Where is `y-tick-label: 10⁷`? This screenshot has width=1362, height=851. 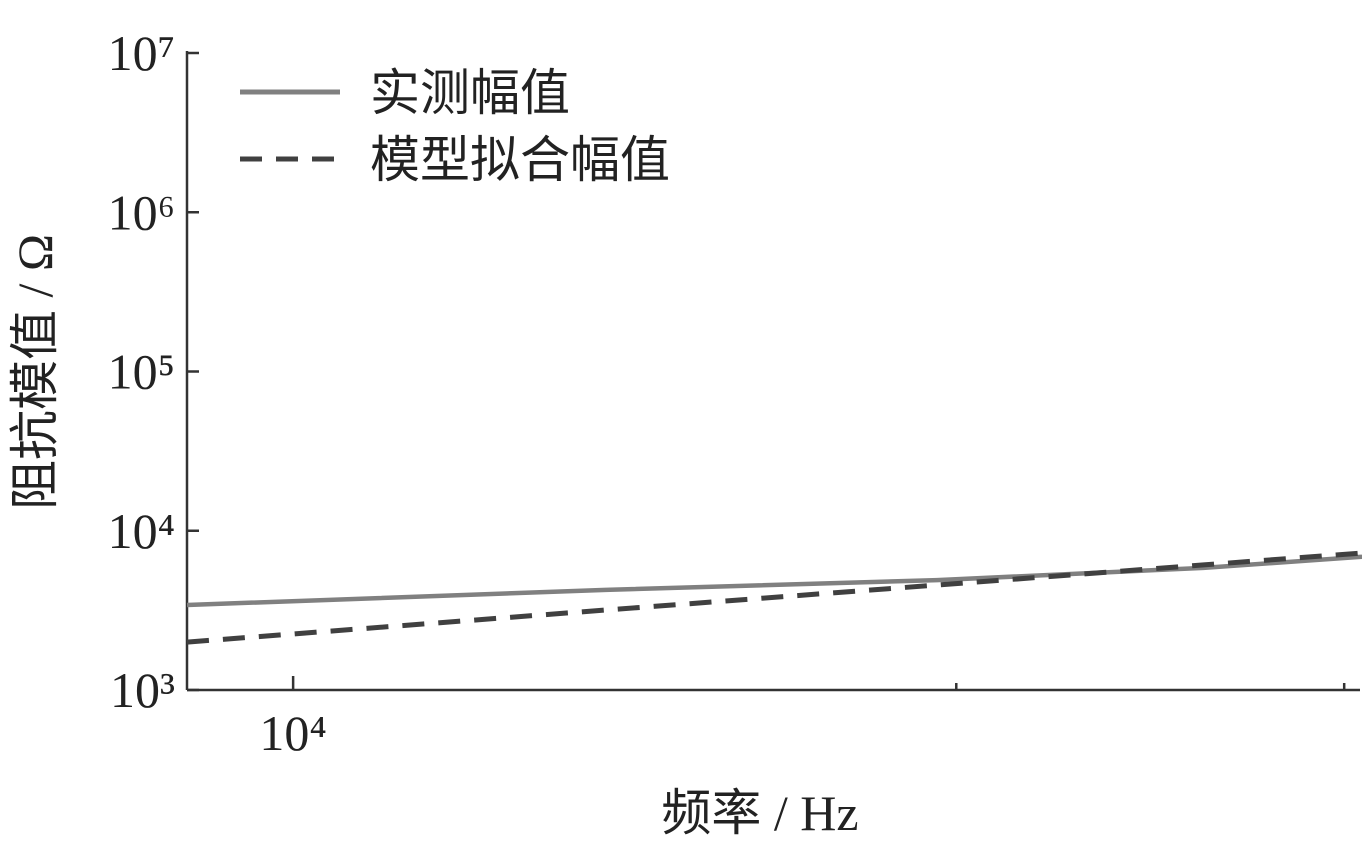
y-tick-label: 10⁷ is located at coordinates (141, 53).